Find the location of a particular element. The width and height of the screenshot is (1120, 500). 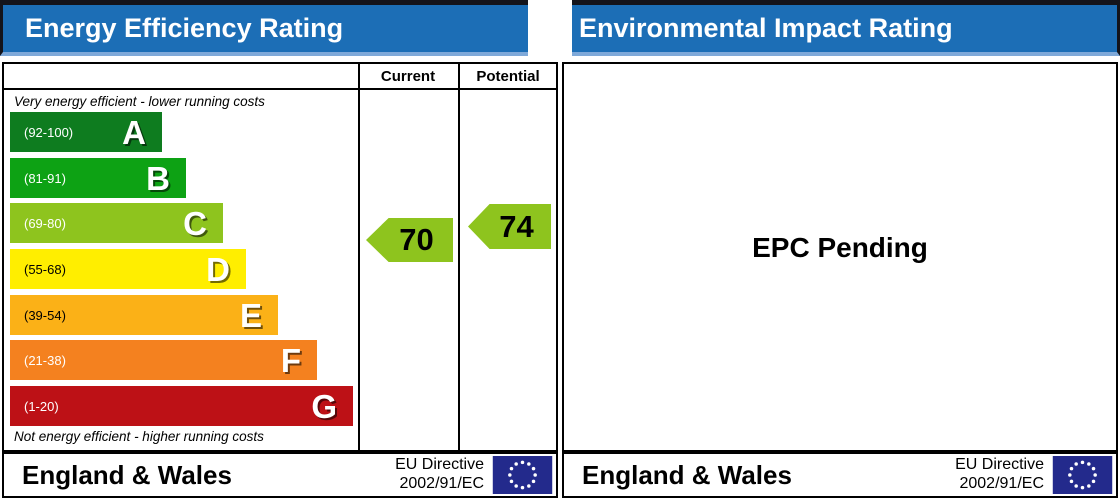

potential-column-header: Potential is located at coordinates (508, 76).